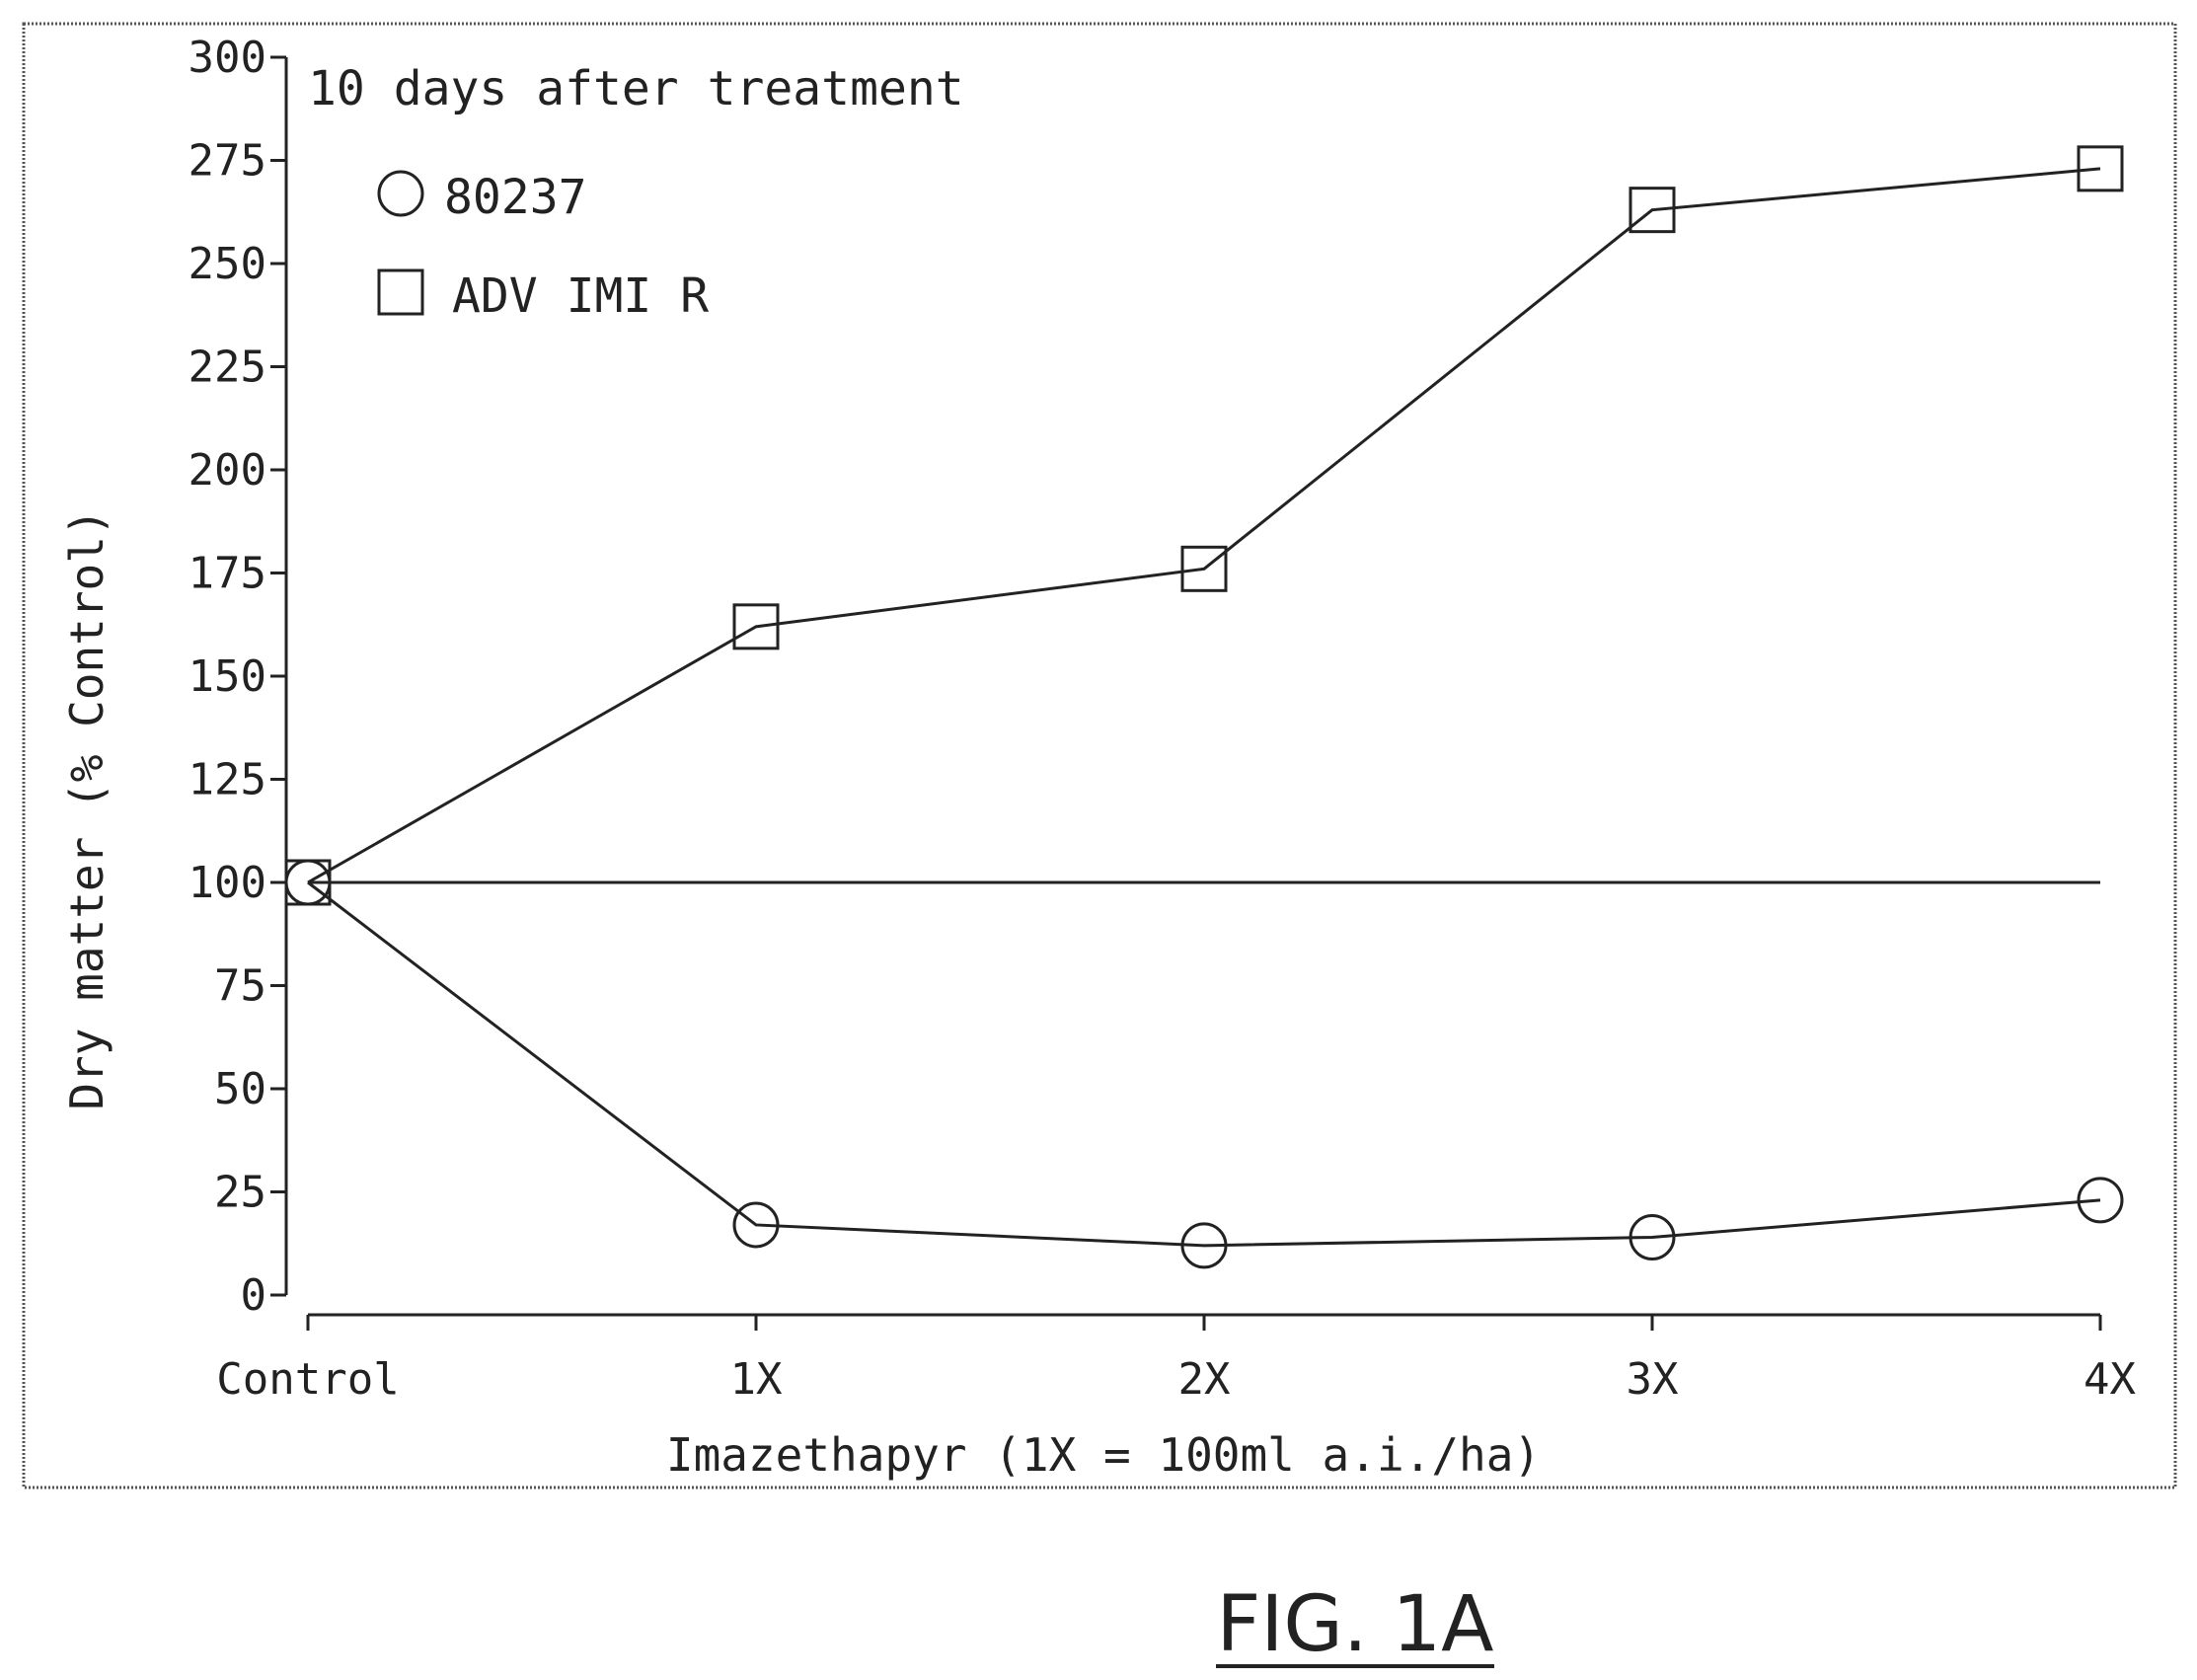 The image size is (2197, 1680). I want to click on x-tick-label-4x: 4X, so click(2110, 1379).